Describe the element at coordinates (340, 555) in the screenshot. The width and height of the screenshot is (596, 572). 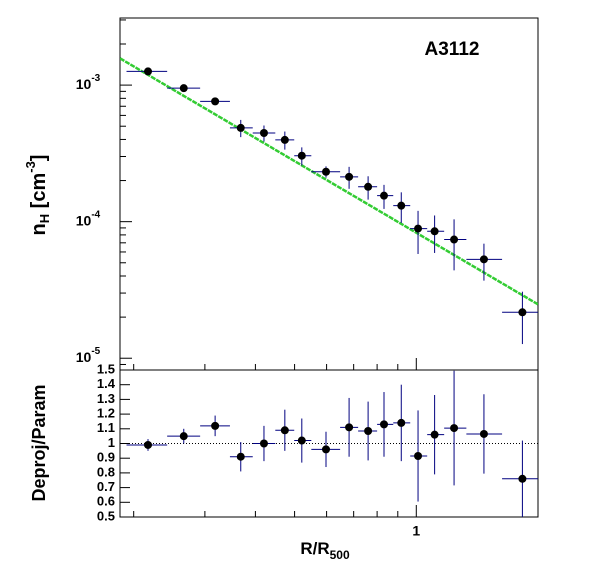
I see `label-part: 500` at that location.